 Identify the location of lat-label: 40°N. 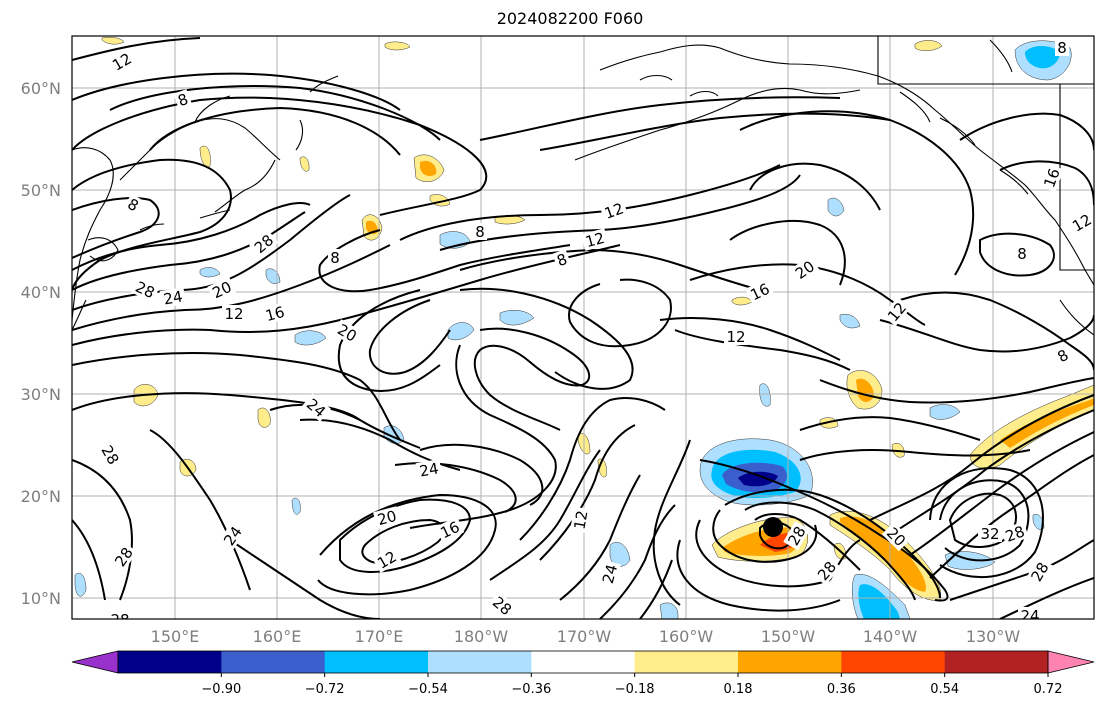
(41, 292).